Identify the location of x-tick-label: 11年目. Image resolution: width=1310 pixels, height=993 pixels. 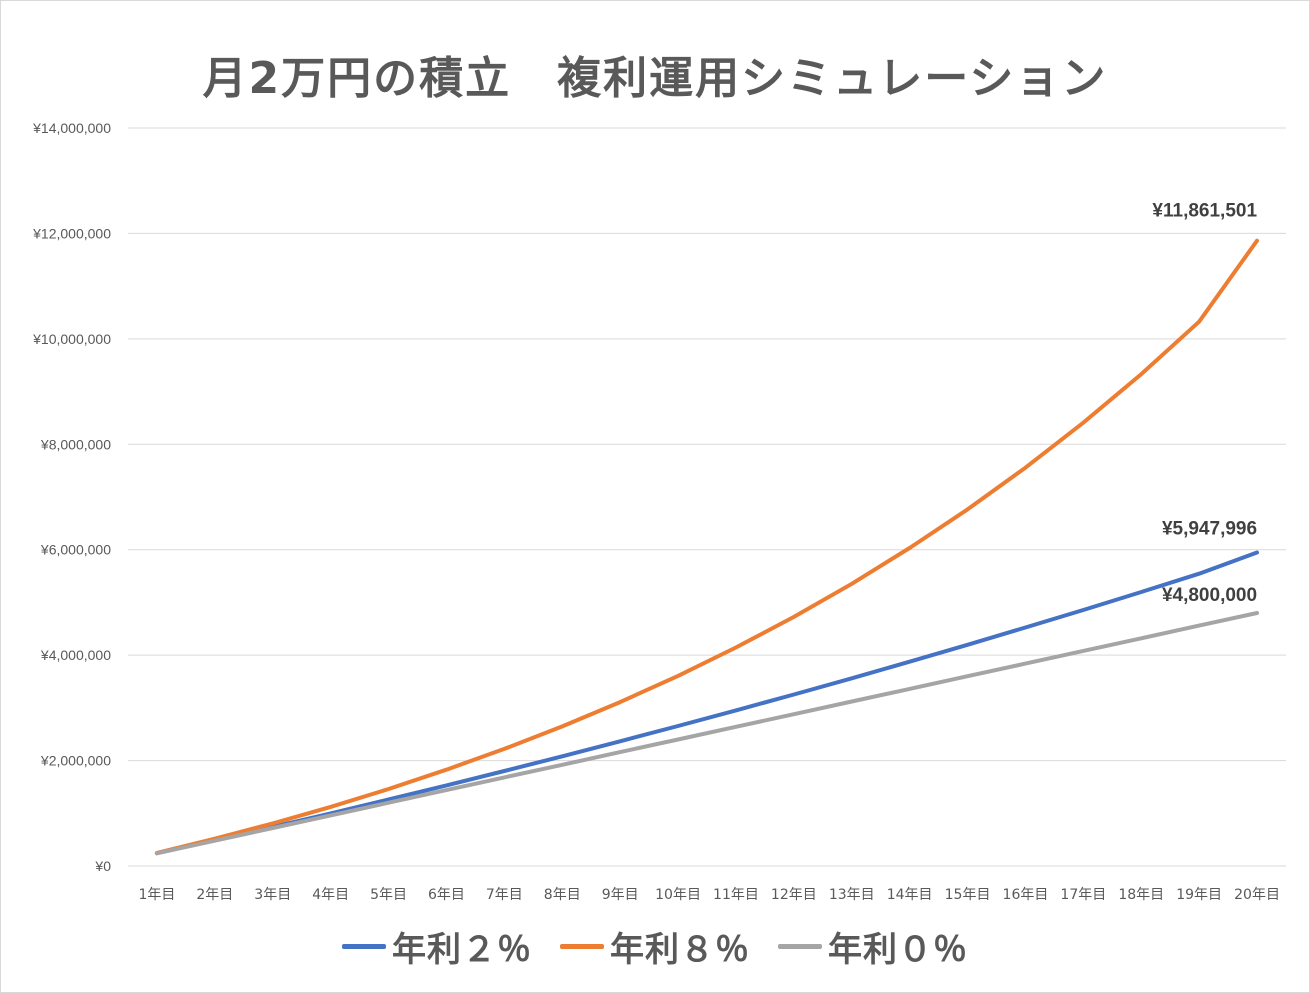
(736, 895).